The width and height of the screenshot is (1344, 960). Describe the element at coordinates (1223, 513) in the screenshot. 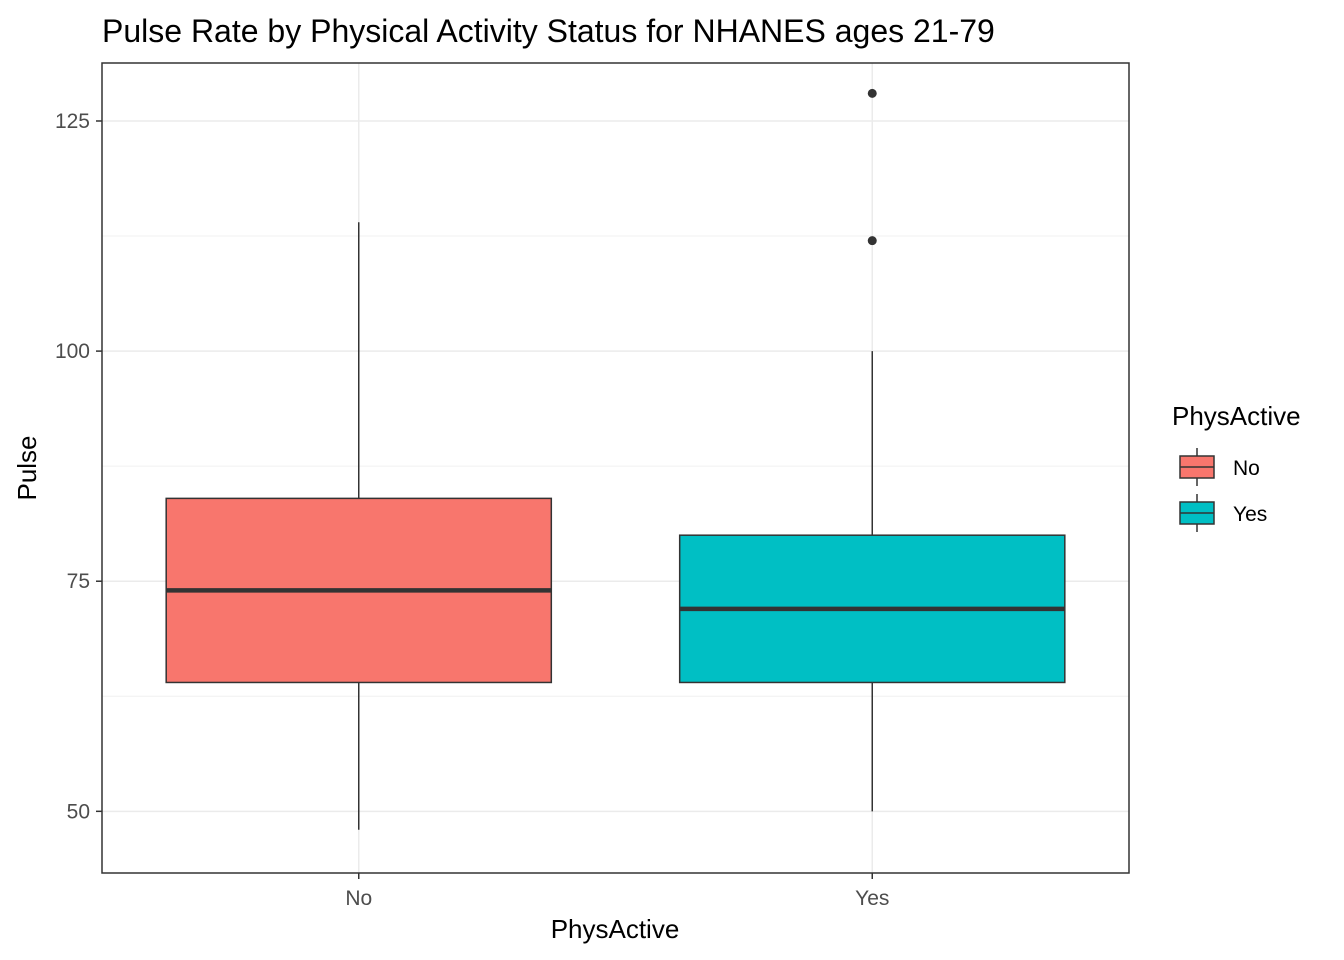

I see `legend-item-yes: Yes` at that location.